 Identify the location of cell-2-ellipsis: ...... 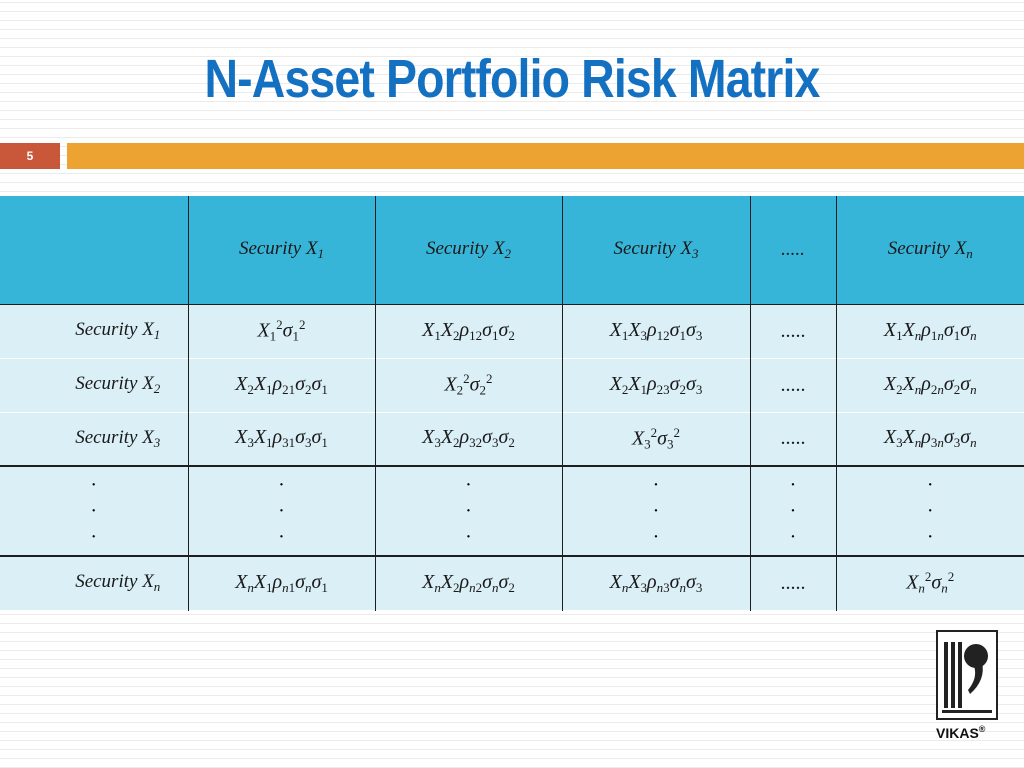
(793, 385).